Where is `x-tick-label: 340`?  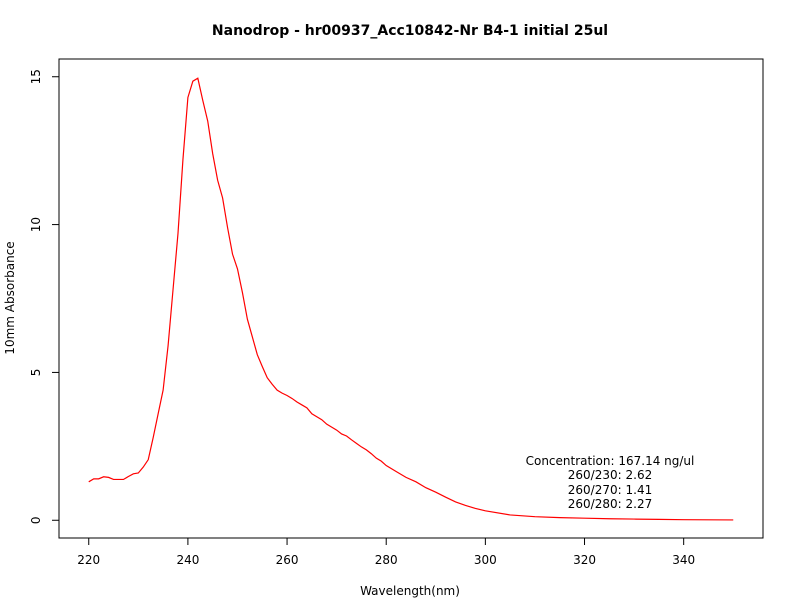
x-tick-label: 340 is located at coordinates (683, 560).